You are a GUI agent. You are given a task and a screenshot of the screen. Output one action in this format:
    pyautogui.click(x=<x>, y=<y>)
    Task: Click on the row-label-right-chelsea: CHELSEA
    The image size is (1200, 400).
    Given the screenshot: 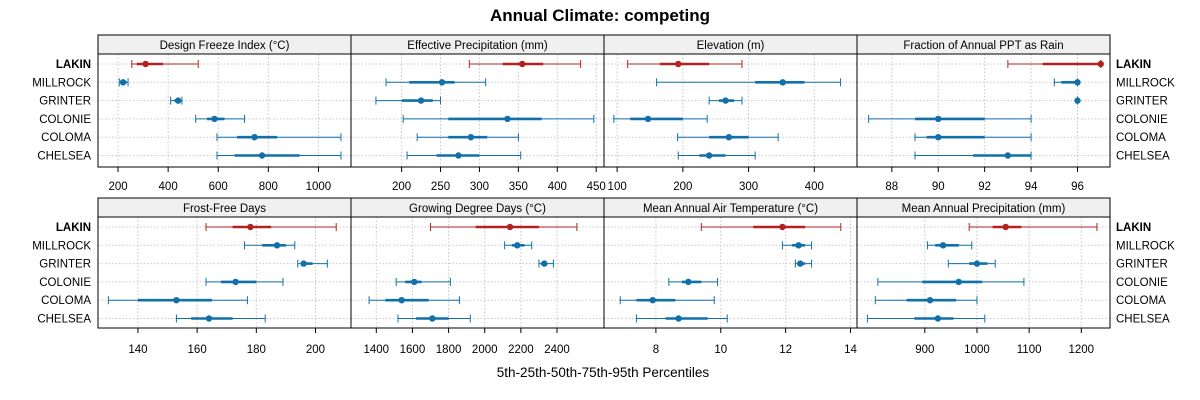 What is the action you would take?
    pyautogui.click(x=1143, y=320)
    